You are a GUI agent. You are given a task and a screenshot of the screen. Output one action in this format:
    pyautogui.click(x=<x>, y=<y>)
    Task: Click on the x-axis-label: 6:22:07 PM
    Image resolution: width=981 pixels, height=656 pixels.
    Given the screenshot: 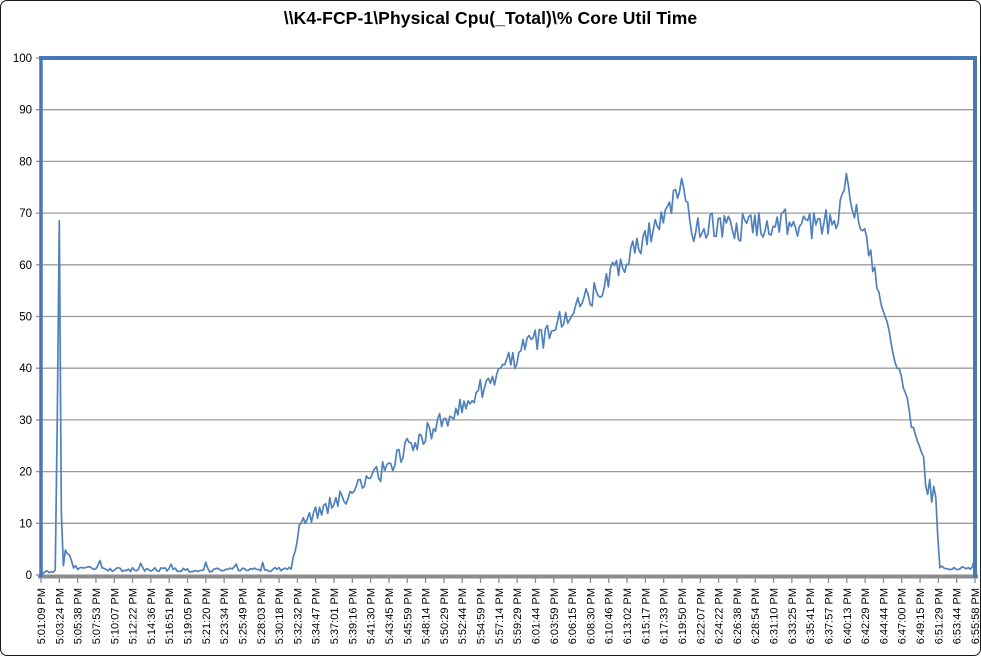 What is the action you would take?
    pyautogui.click(x=701, y=616)
    